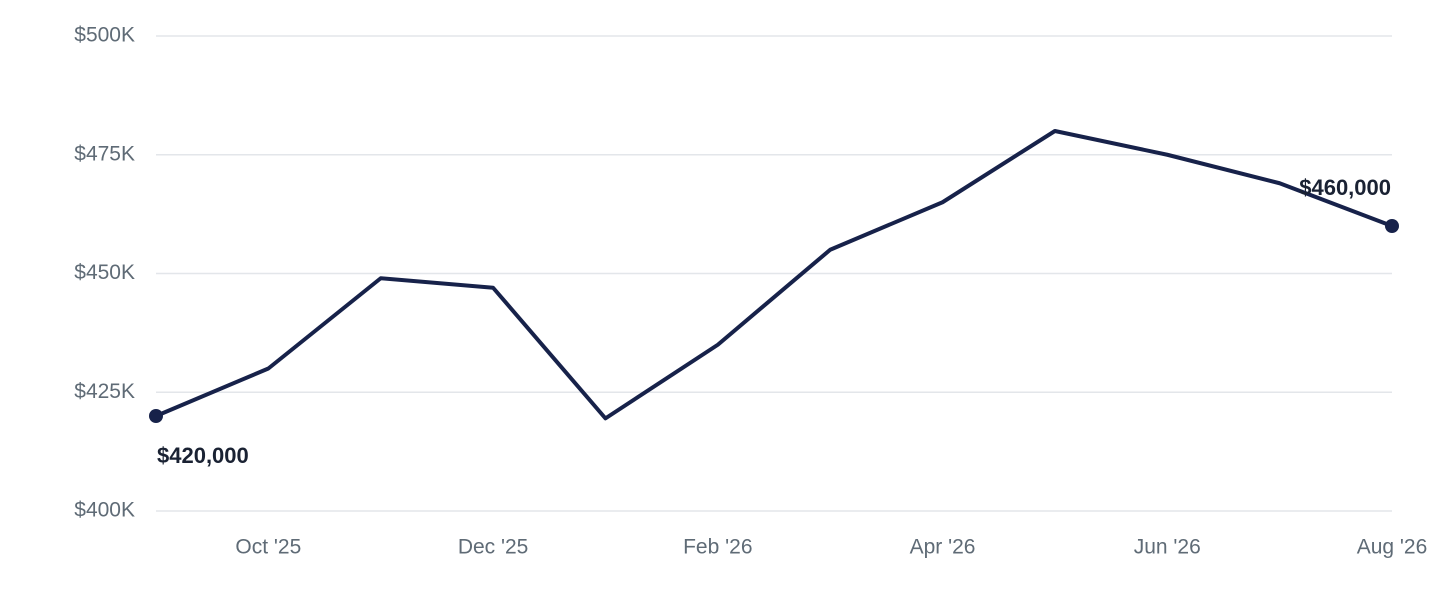 This screenshot has width=1440, height=600. What do you see at coordinates (268, 547) in the screenshot?
I see `x-tick-label: Oct '25` at bounding box center [268, 547].